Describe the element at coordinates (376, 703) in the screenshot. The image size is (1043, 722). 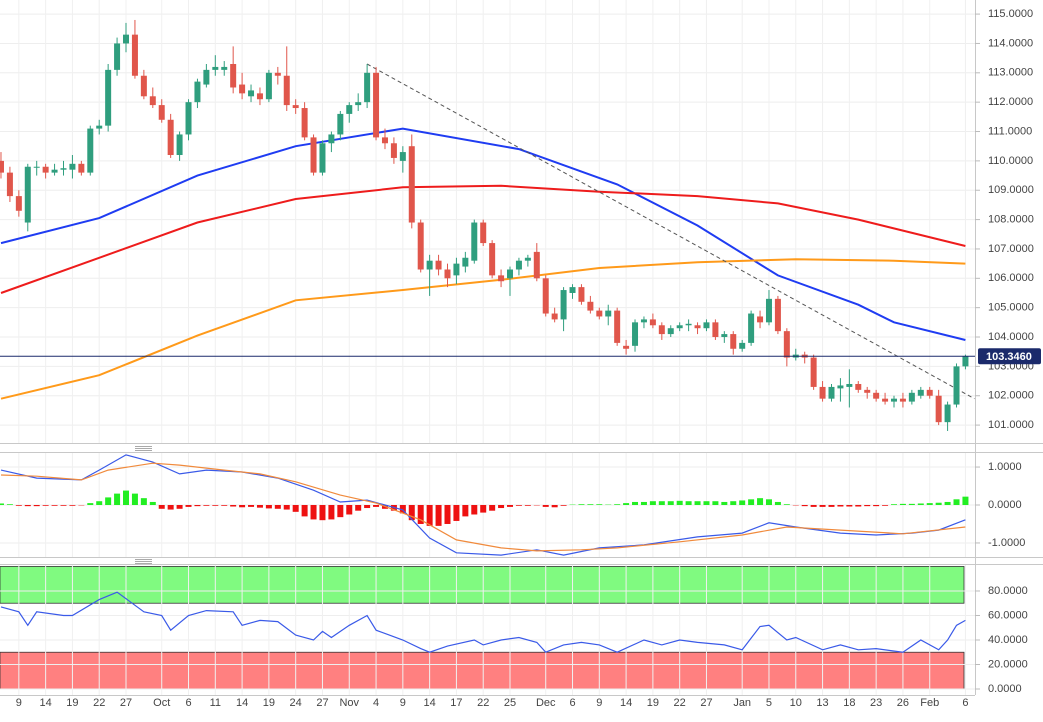
I see `x-tick-label: 4` at that location.